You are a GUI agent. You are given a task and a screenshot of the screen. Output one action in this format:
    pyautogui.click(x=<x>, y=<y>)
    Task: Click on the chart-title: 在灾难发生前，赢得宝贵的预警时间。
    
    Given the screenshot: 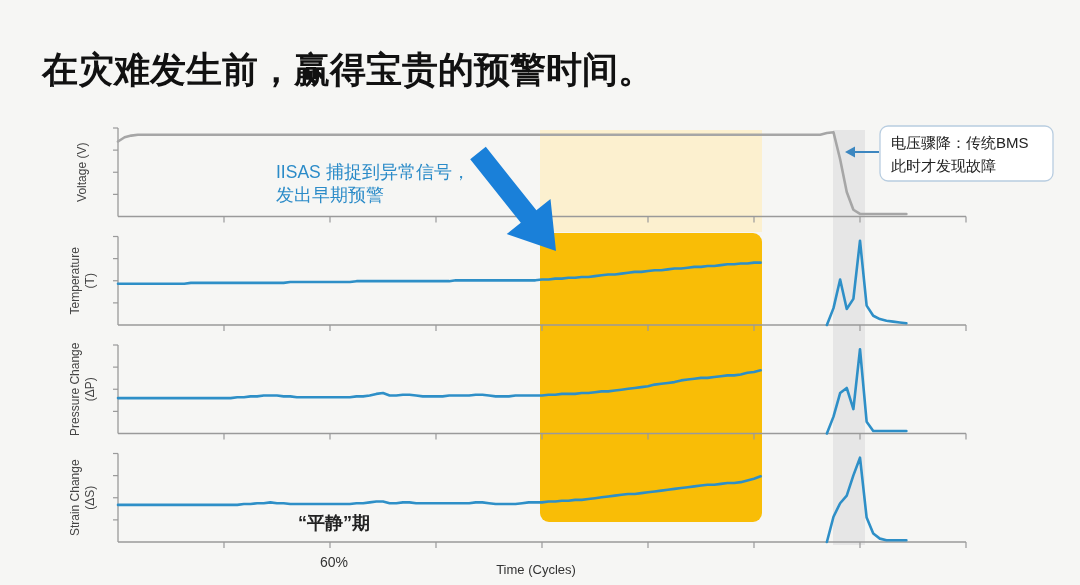 What is the action you would take?
    pyautogui.click(x=347, y=69)
    